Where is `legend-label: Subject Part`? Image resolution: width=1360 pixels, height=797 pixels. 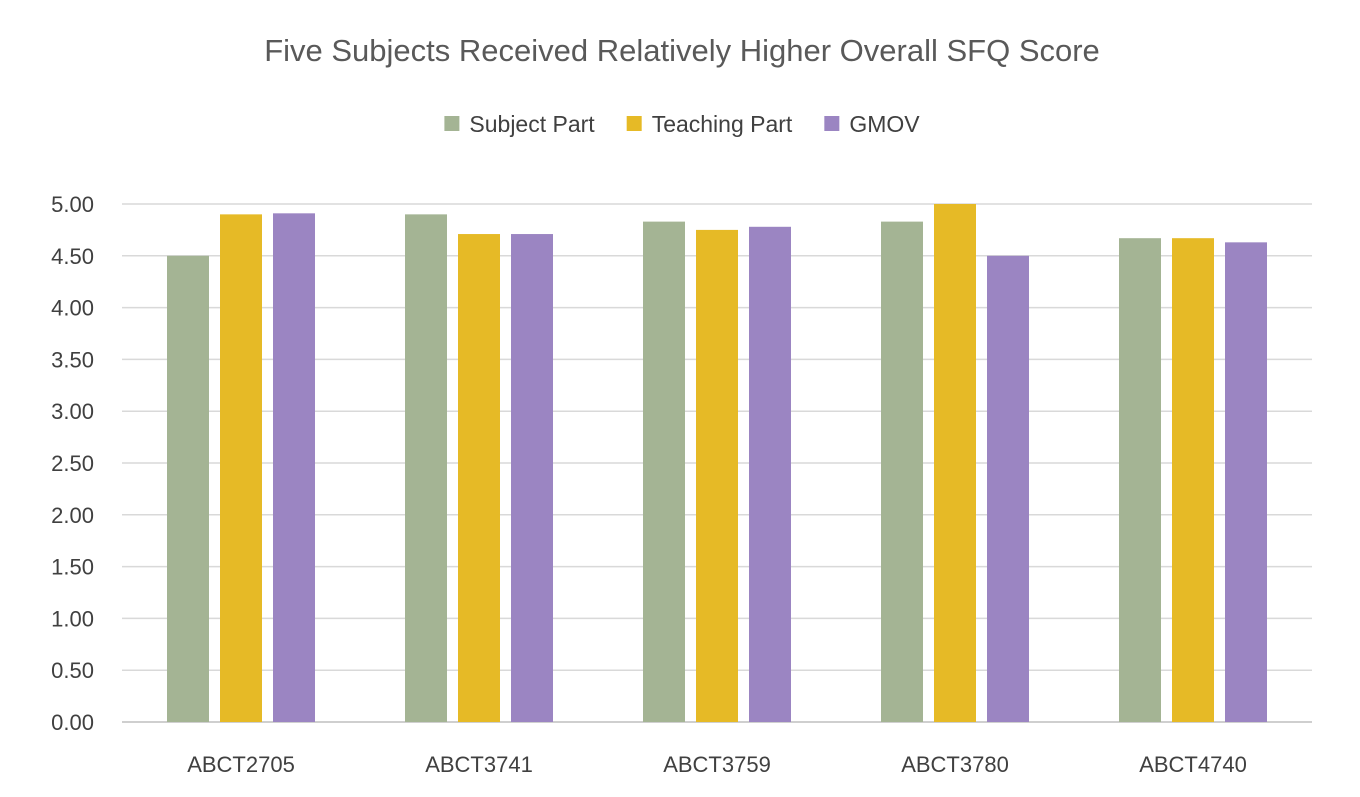
legend-label: Subject Part is located at coordinates (532, 124).